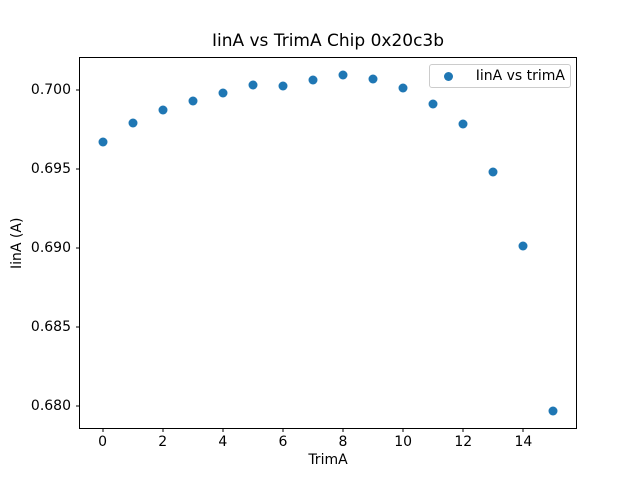 The height and width of the screenshot is (480, 640). I want to click on legend-label: IinA vs trimA, so click(520, 76).